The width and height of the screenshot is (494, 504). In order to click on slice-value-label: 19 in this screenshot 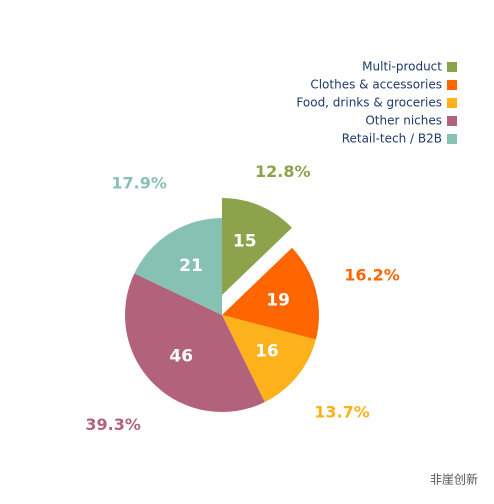, I will do `click(278, 300)`.